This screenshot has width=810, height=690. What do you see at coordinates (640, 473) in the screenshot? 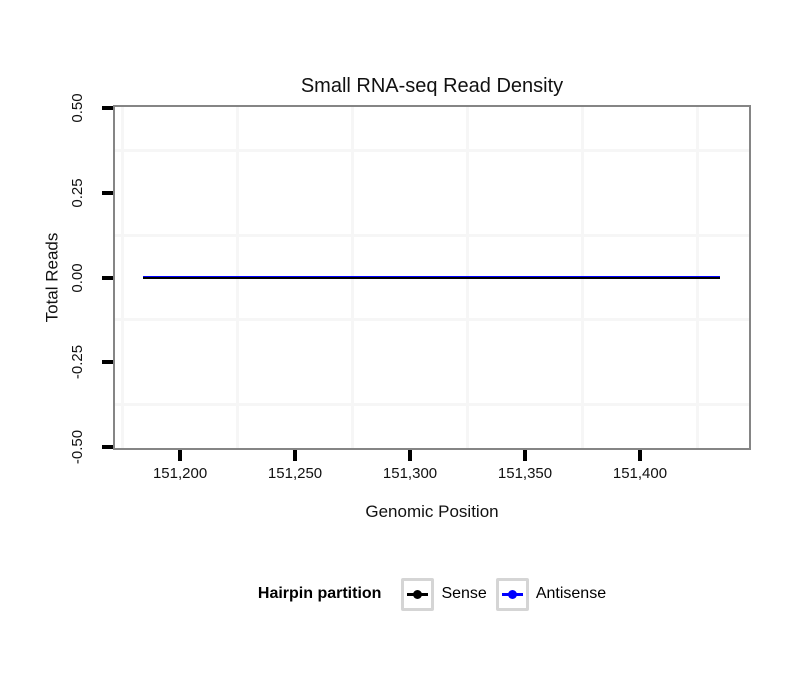
I see `x-tick-label: 151,400` at bounding box center [640, 473].